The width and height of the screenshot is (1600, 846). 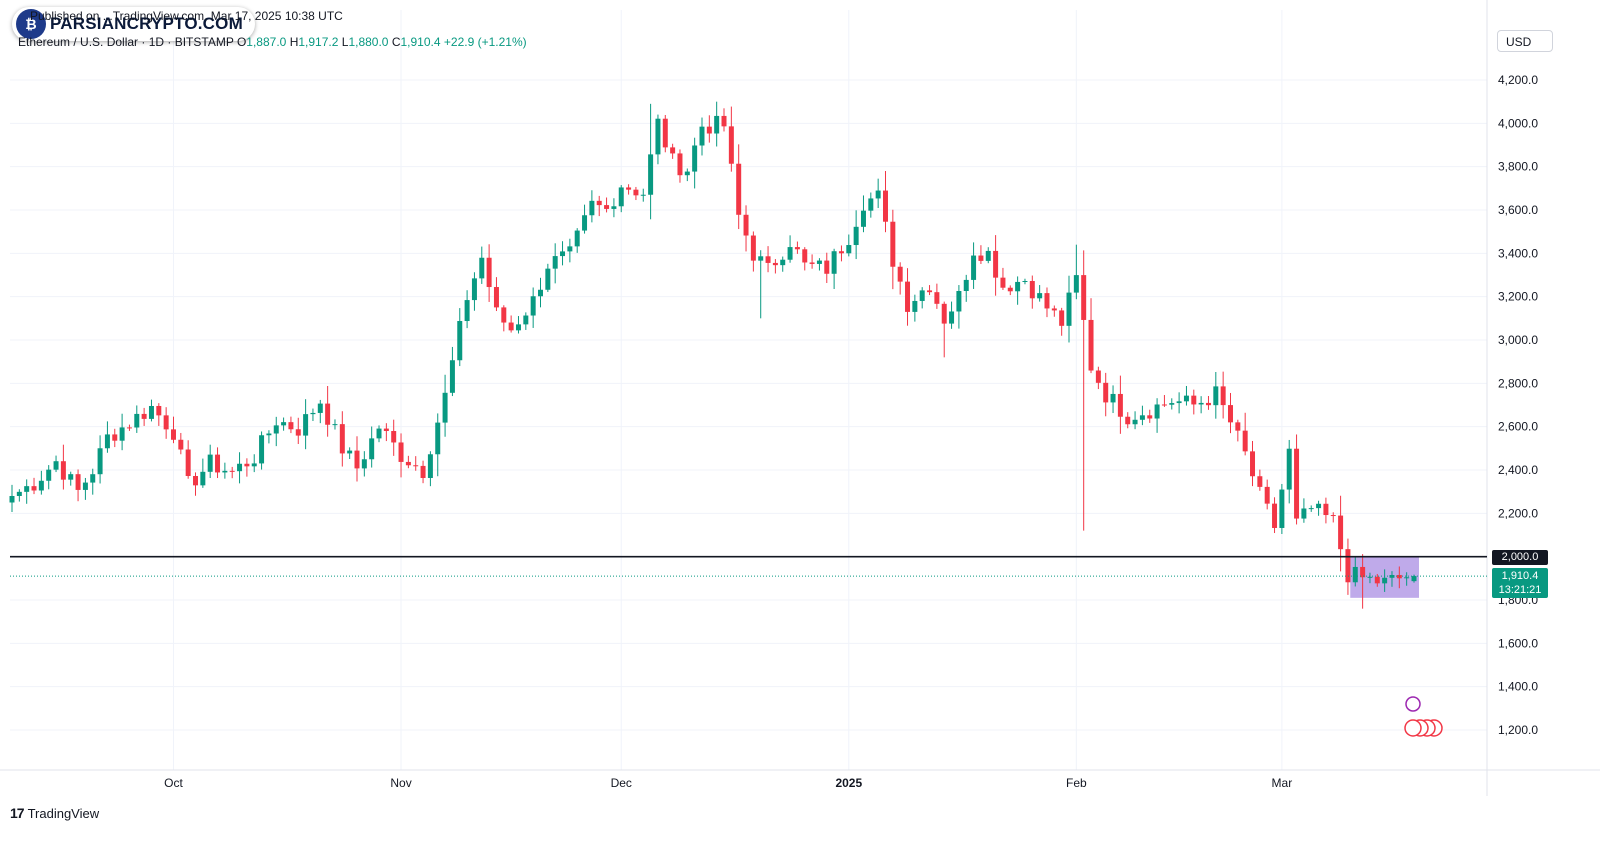 What do you see at coordinates (1518, 253) in the screenshot?
I see `y-tick-label: 3,400.0` at bounding box center [1518, 253].